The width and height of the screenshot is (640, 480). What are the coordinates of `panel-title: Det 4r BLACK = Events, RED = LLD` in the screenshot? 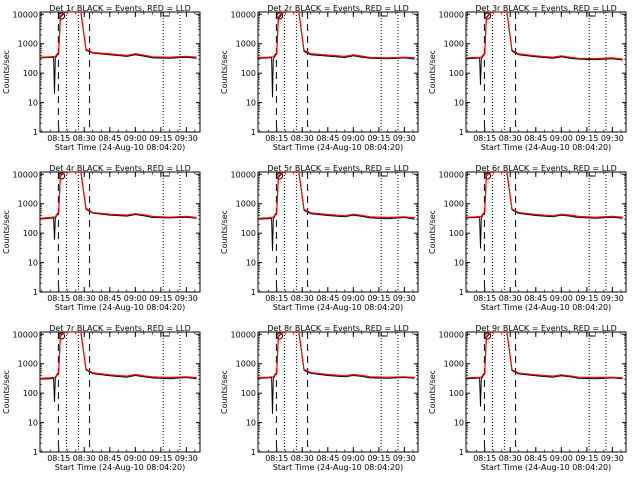 It's located at (120, 168).